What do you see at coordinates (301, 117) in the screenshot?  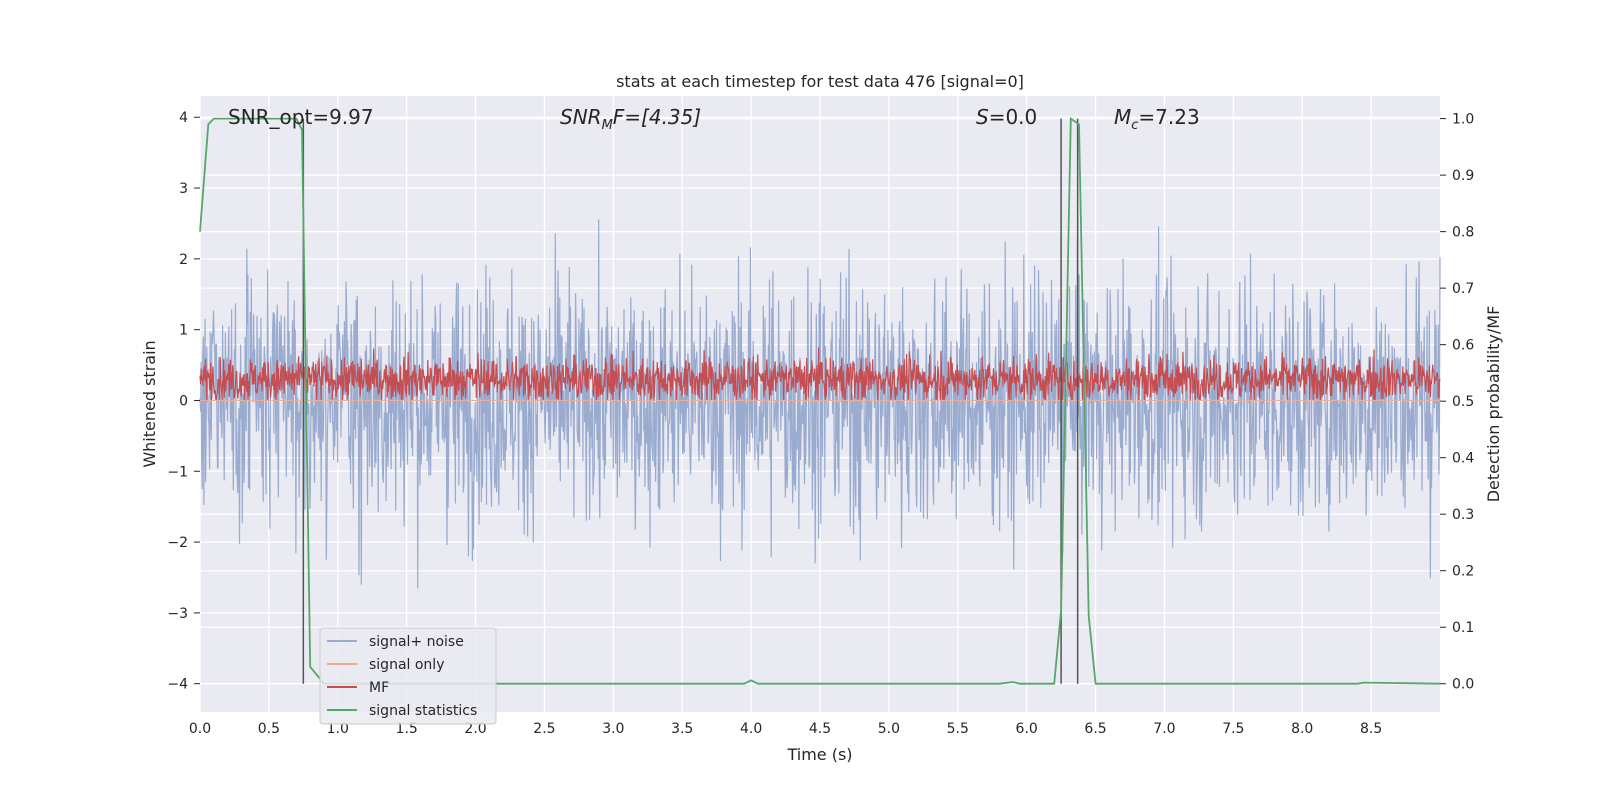 I see `annotation-snr-opt: SNR_opt=9.97` at bounding box center [301, 117].